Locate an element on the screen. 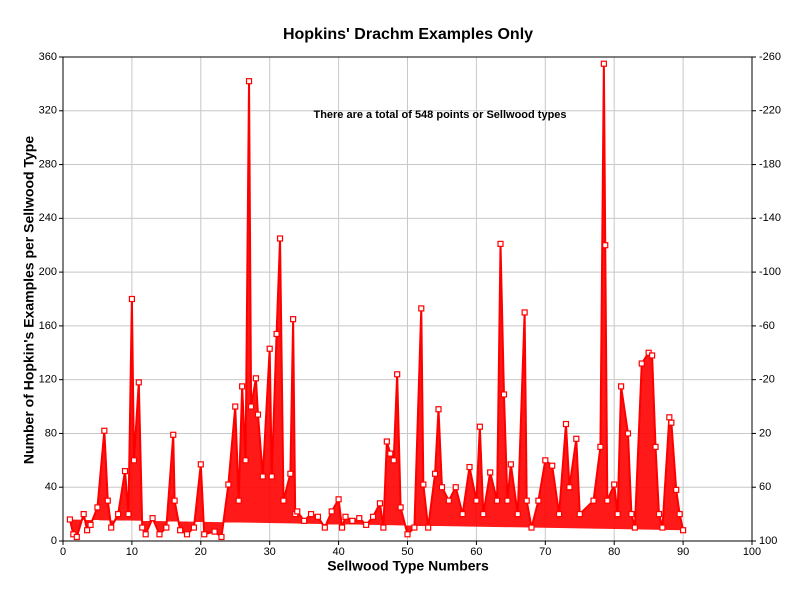 The height and width of the screenshot is (590, 800). x-tick-label: 60 is located at coordinates (476, 552).